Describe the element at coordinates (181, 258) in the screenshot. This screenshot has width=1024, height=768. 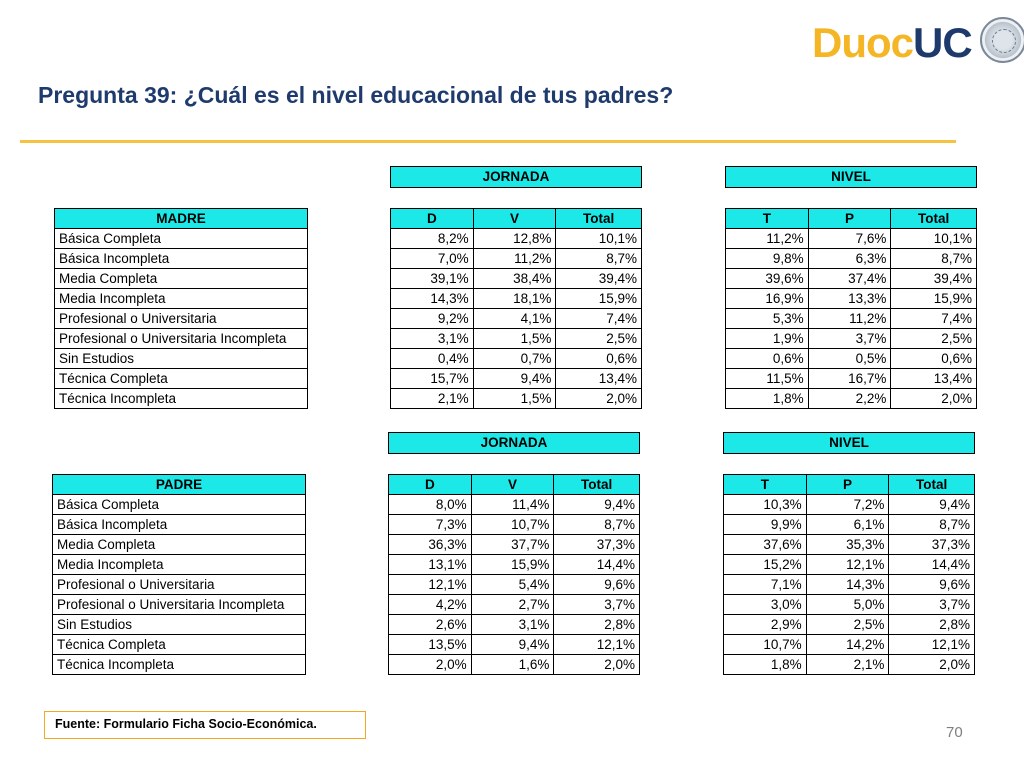
I see `row-label: Básica Incompleta` at that location.